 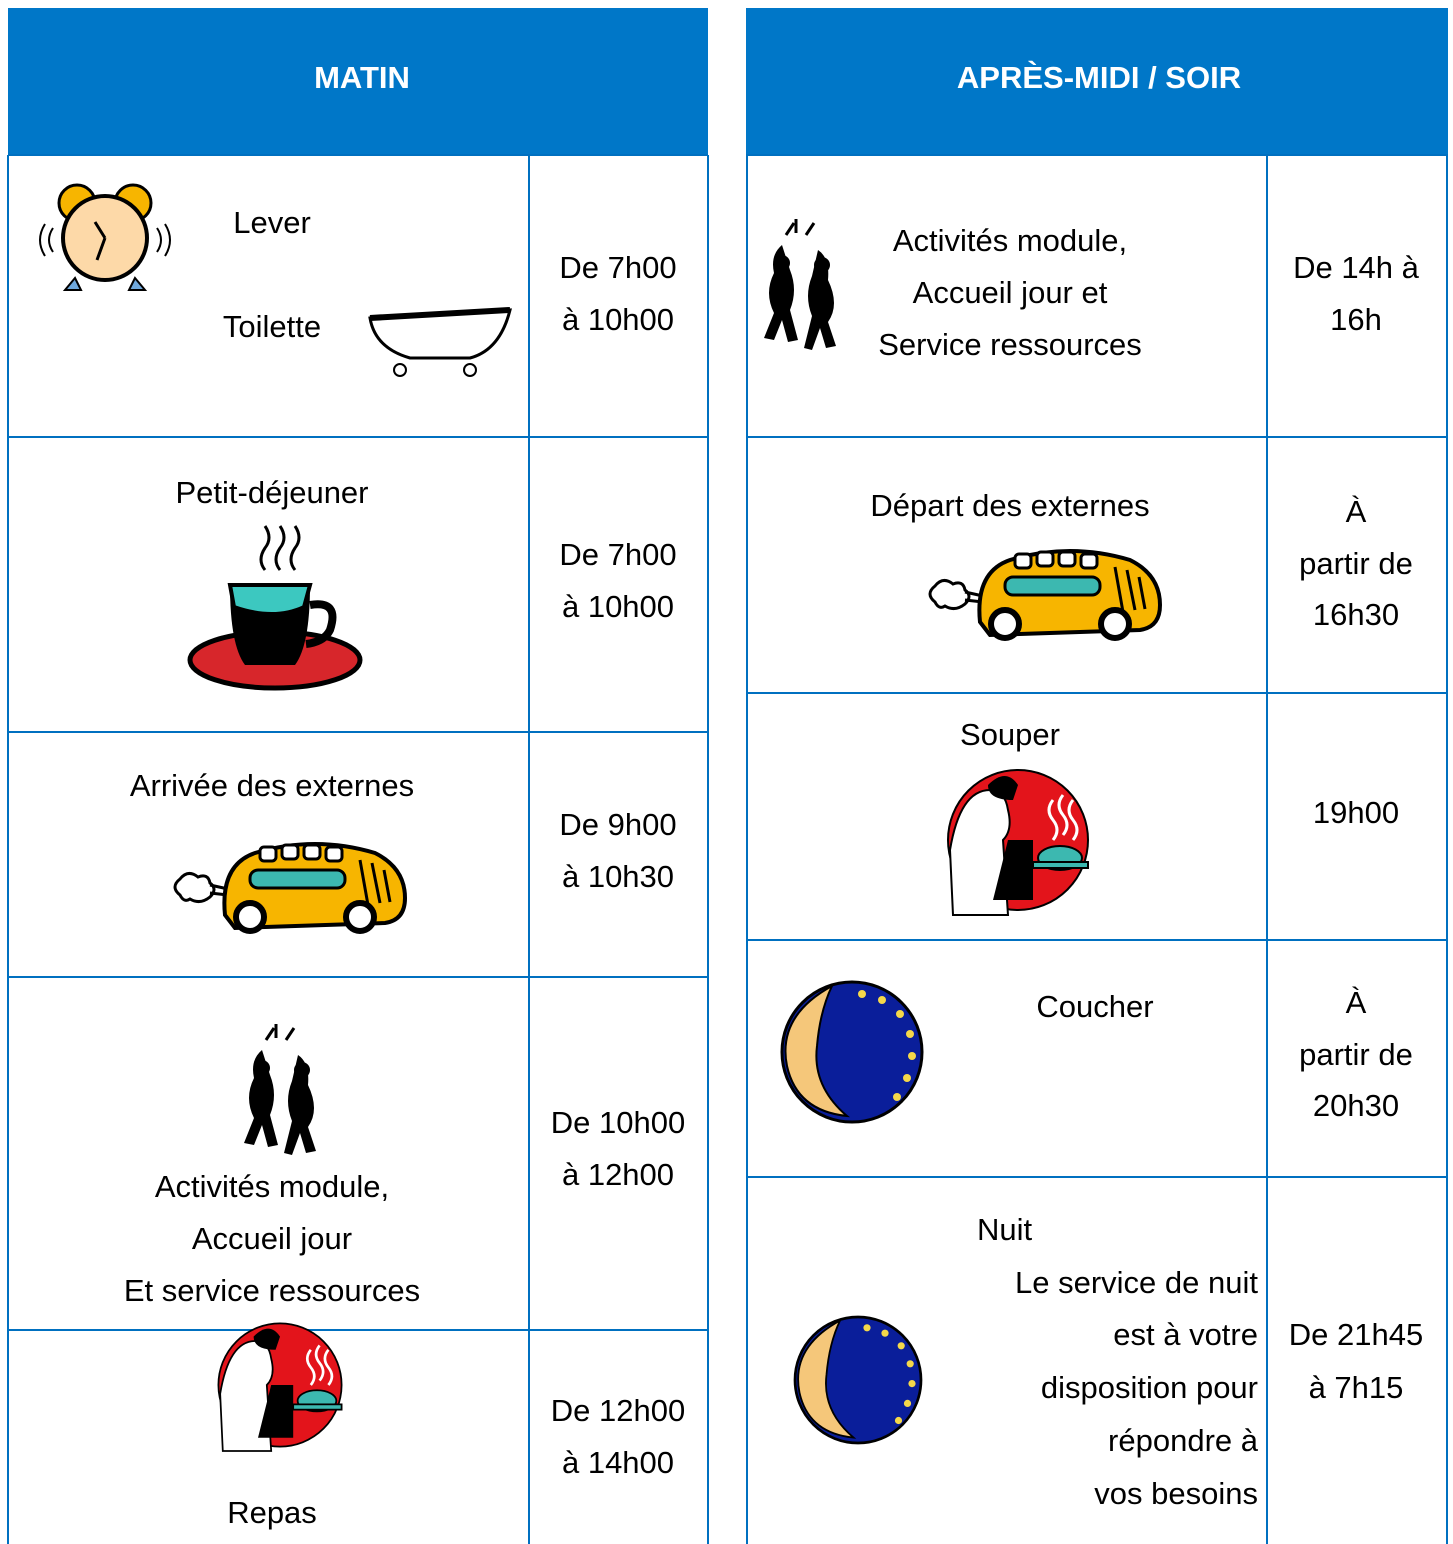 What do you see at coordinates (1185, 1334) in the screenshot?
I see `activity: est à votre` at bounding box center [1185, 1334].